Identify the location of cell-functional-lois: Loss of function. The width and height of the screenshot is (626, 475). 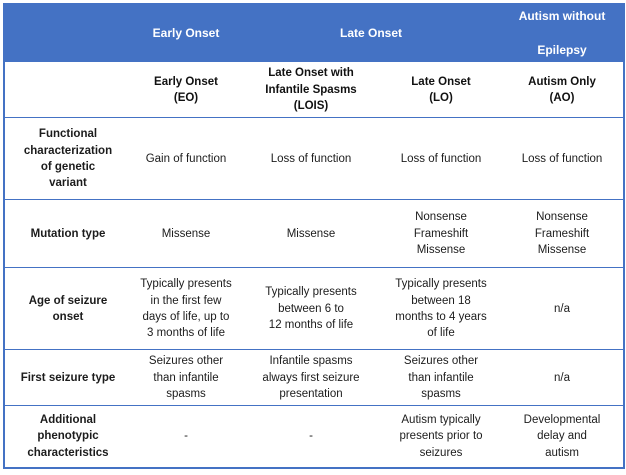
(311, 158).